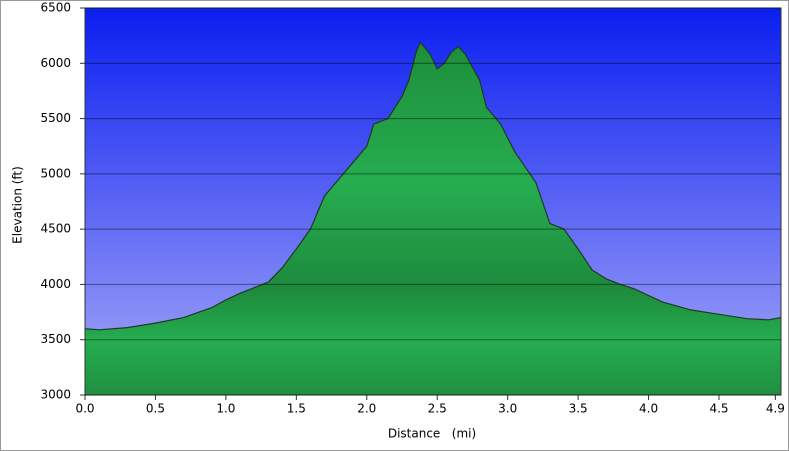 This screenshot has height=451, width=789. What do you see at coordinates (437, 409) in the screenshot?
I see `x-tick-label: 2.5` at bounding box center [437, 409].